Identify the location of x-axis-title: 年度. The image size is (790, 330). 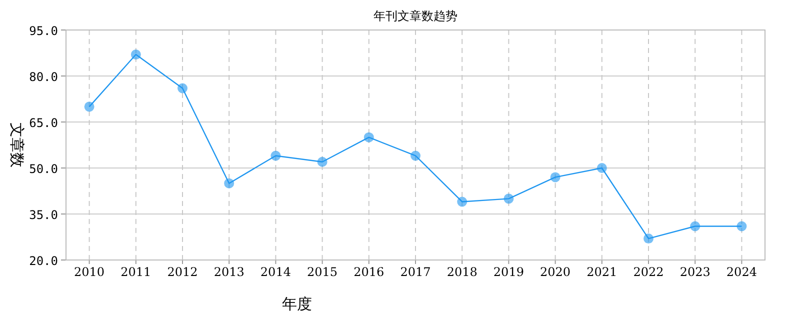
(297, 304).